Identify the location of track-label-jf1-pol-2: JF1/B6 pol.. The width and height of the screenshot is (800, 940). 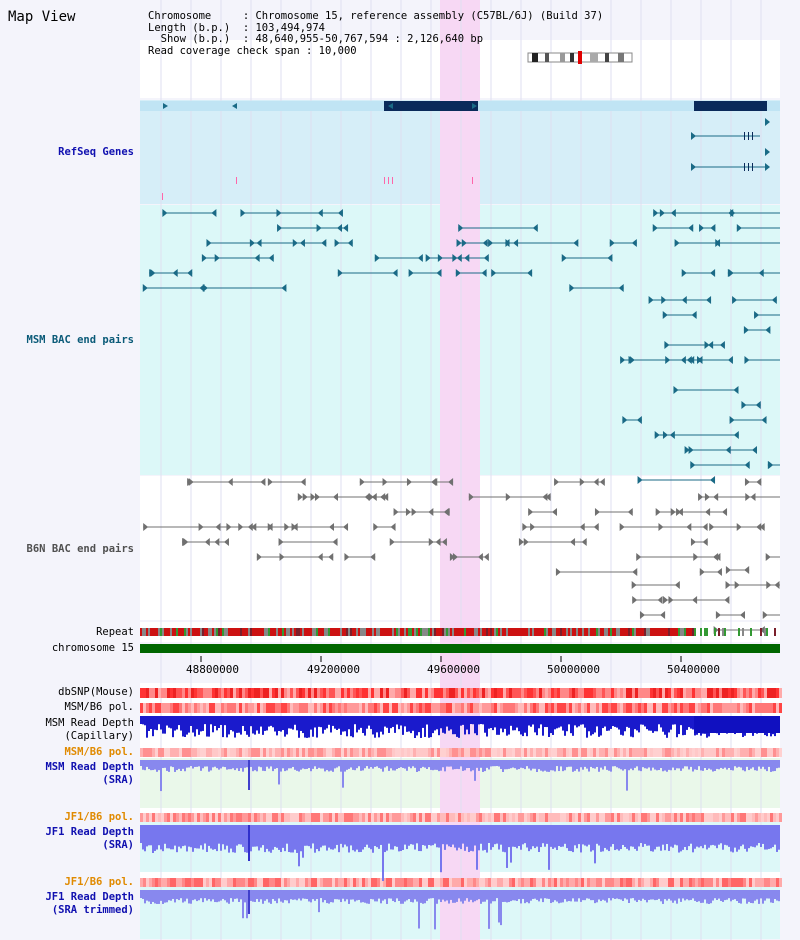
(99, 882).